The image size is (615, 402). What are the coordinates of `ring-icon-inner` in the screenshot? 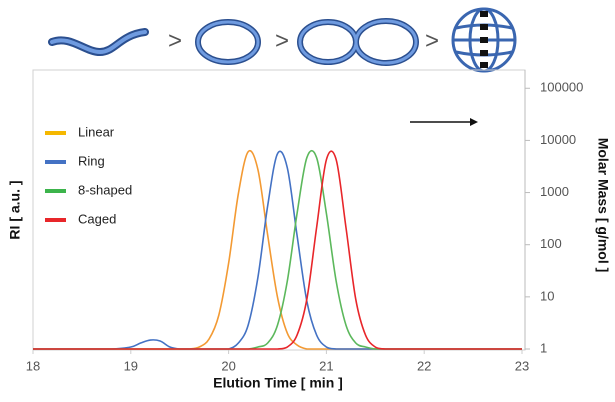 It's located at (228, 42).